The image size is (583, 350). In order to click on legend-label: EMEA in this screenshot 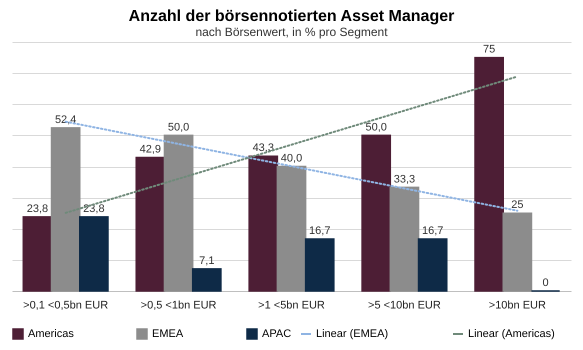, I will do `click(168, 334)`.